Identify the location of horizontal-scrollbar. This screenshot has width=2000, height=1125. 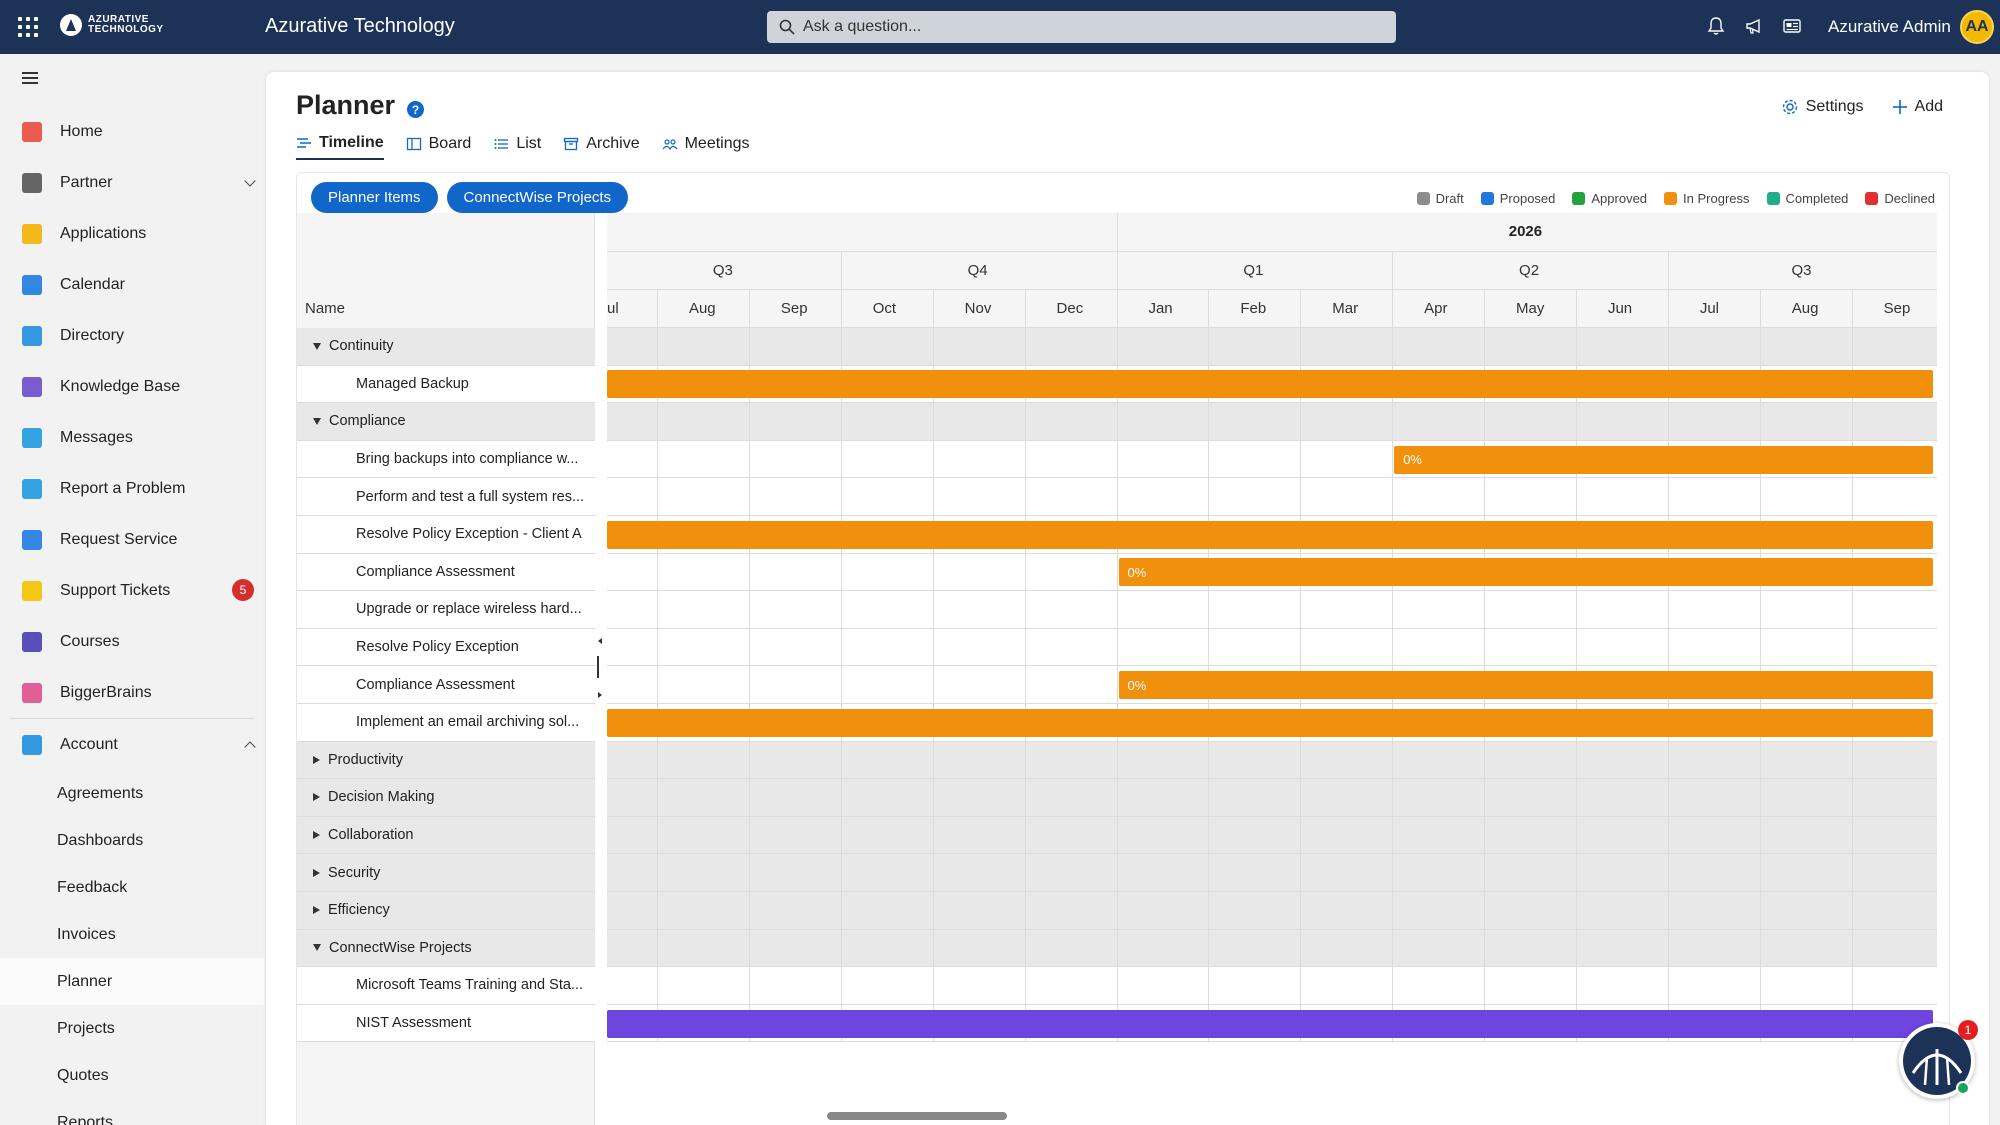
(917, 1116).